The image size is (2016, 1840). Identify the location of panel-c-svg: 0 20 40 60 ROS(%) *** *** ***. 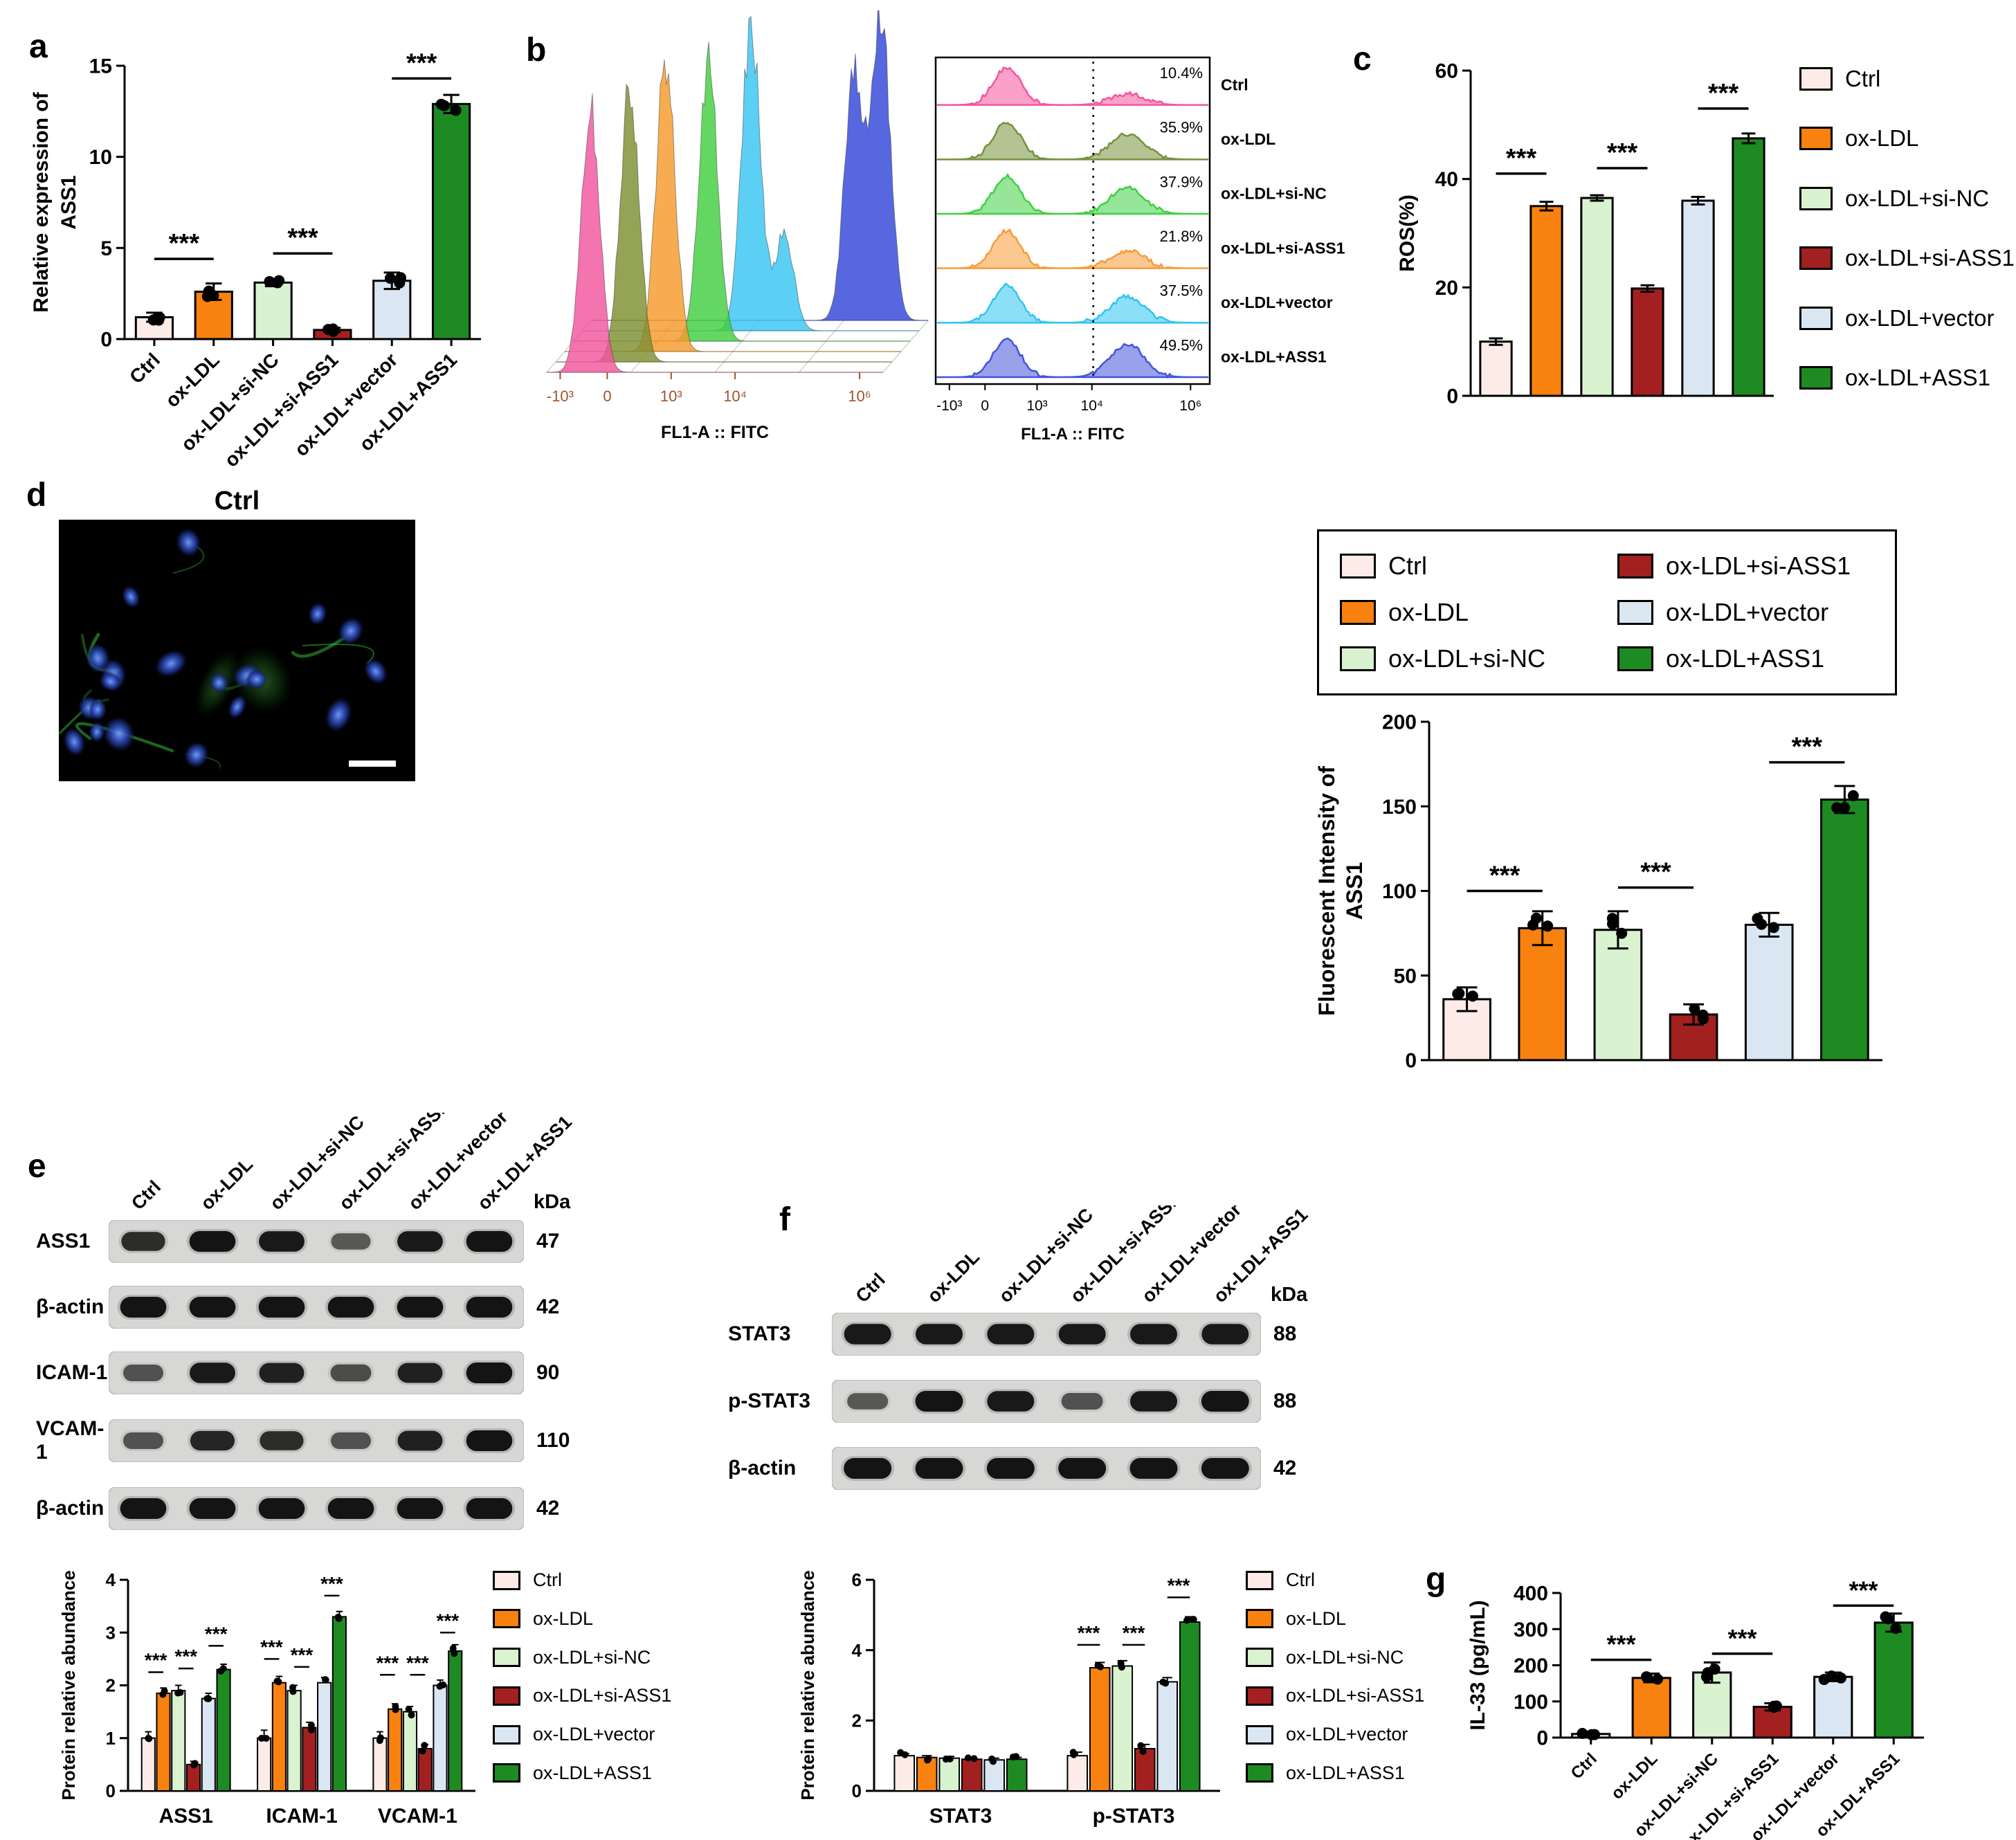
(1585, 234).